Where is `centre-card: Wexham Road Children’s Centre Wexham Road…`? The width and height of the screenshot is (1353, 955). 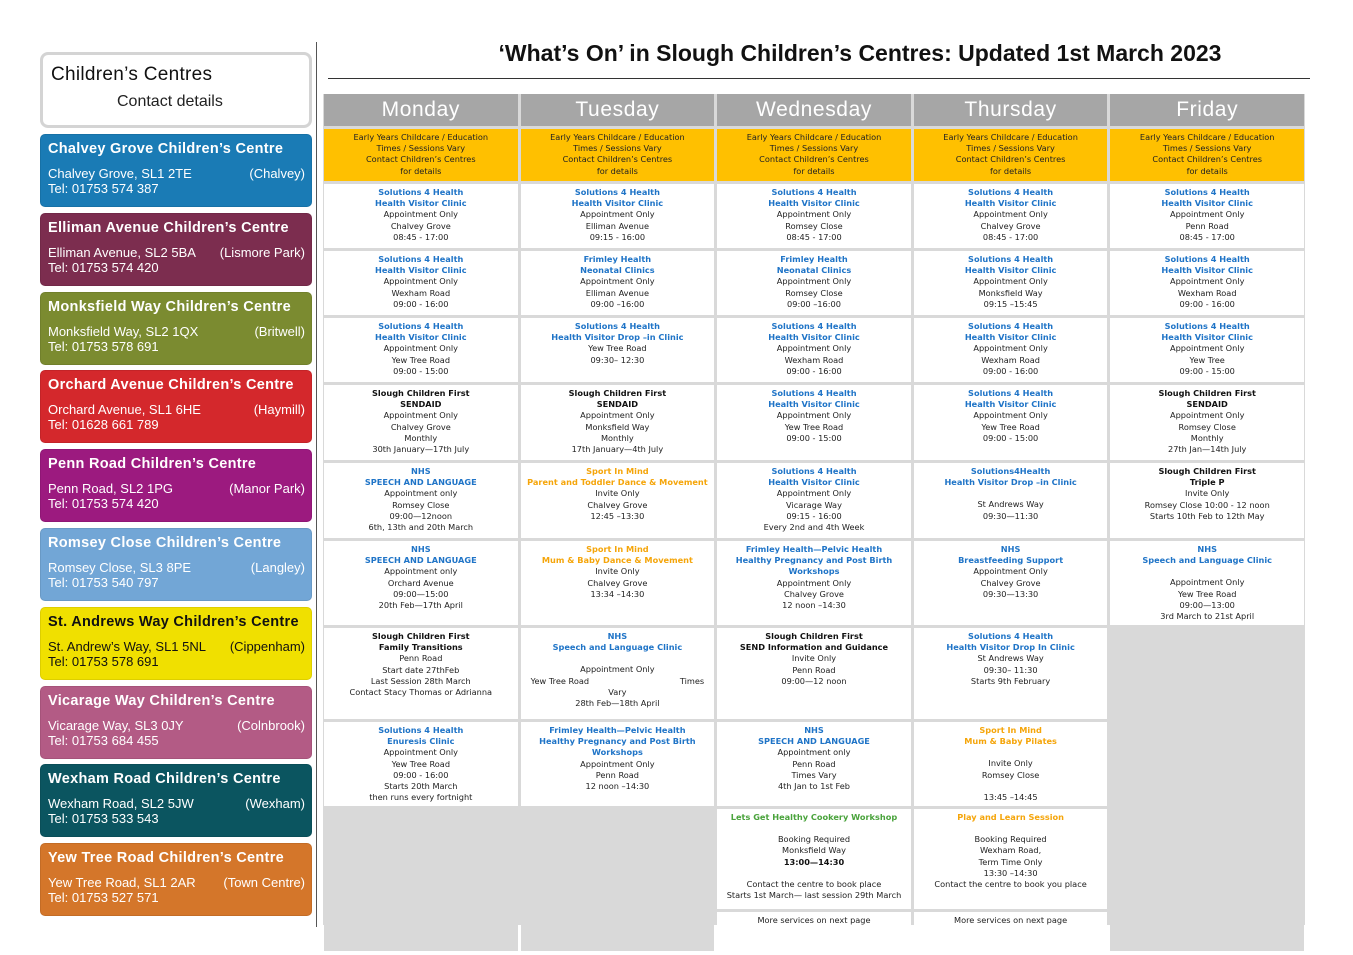 centre-card: Wexham Road Children’s Centre Wexham Road… is located at coordinates (176, 801).